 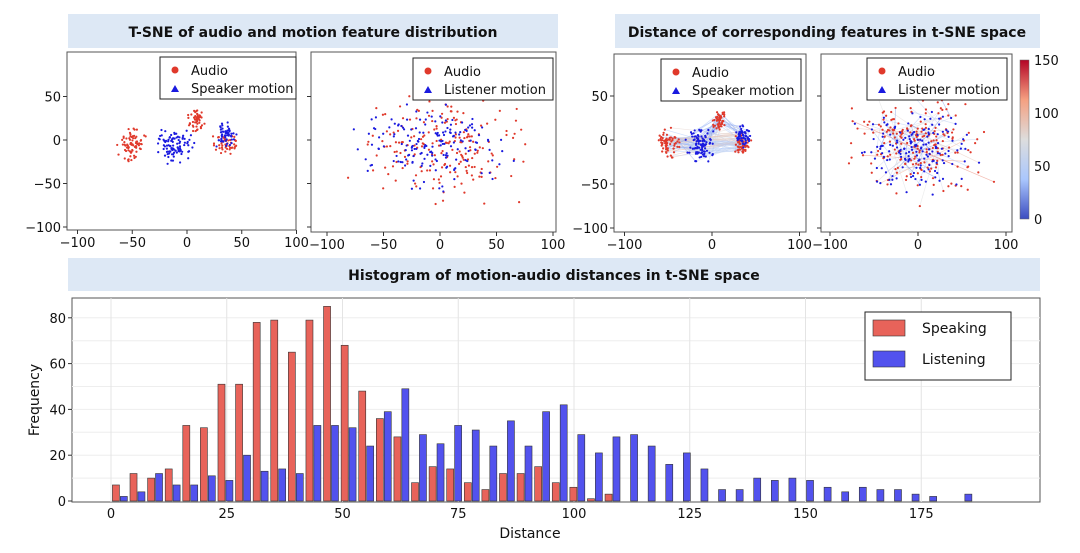 I want to click on colorbar-tick-label: 0, so click(x=1038, y=220).